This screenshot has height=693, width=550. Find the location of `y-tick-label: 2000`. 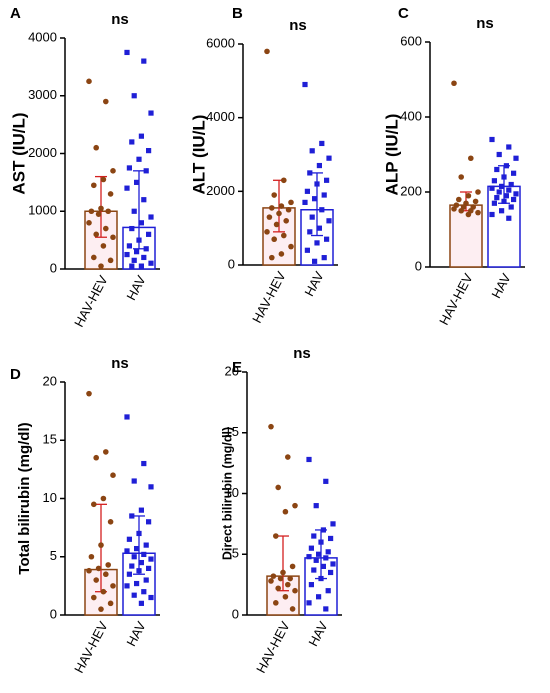

y-tick-label: 2000 is located at coordinates (42, 152).